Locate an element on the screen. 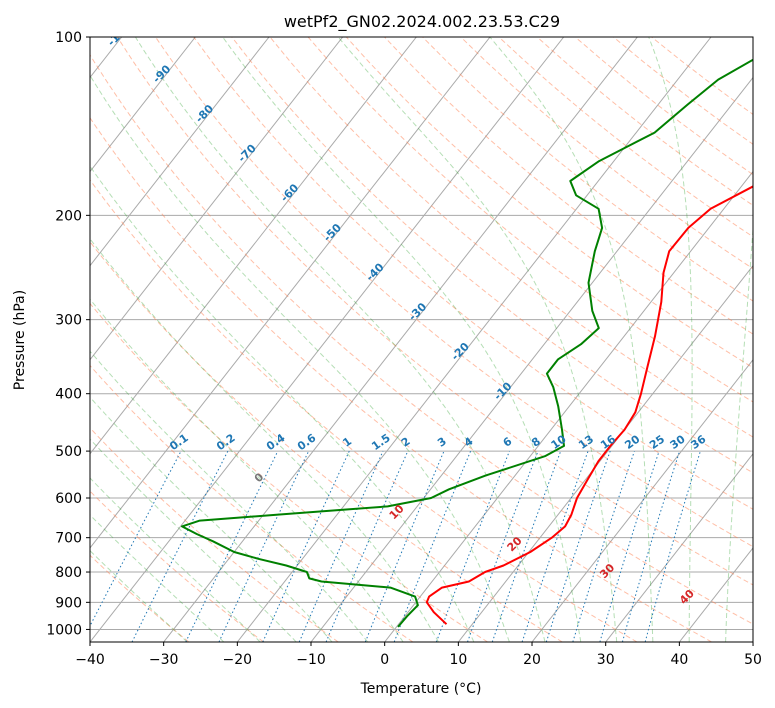 The height and width of the screenshot is (708, 775). x-tick-label: 20 is located at coordinates (532, 660).